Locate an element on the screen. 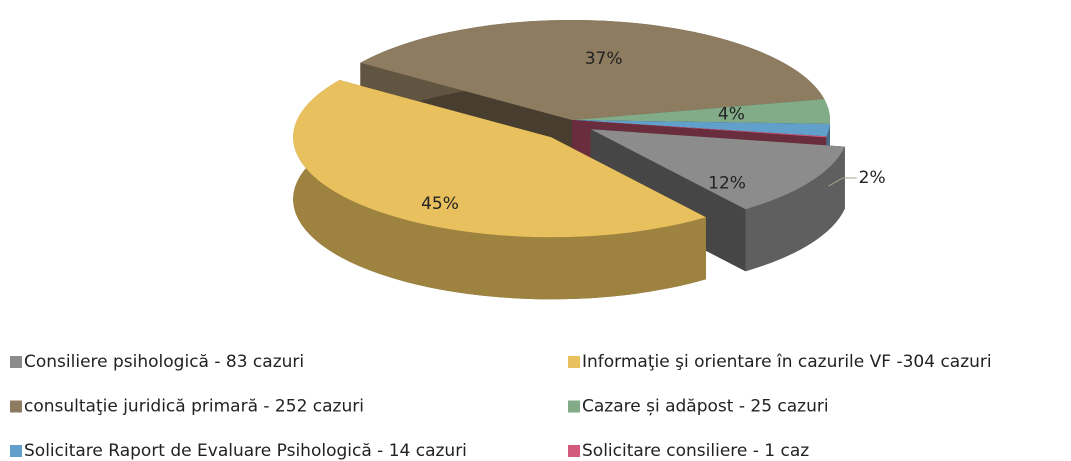 The image size is (1071, 461). legend-label: Solicitare consiliere - 1 caz is located at coordinates (695, 451).